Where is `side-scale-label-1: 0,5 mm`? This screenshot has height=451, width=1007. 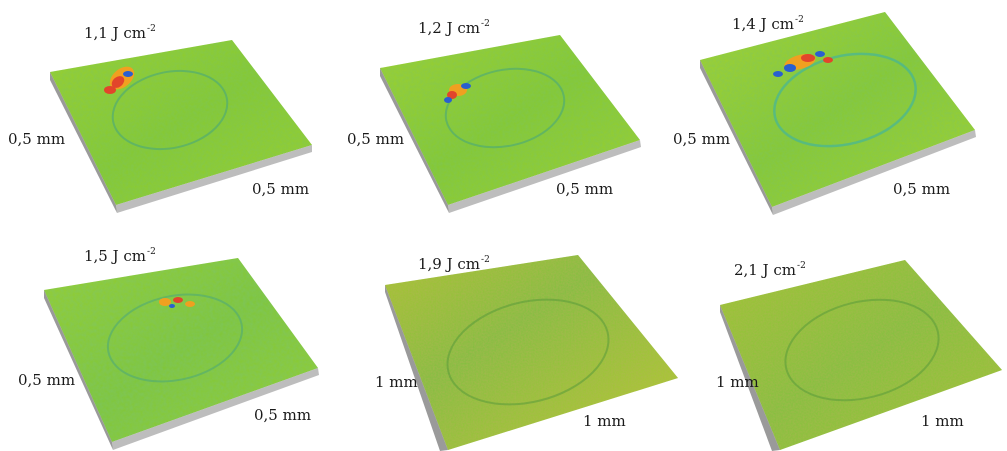
side-scale-label-1: 0,5 mm is located at coordinates (37, 139).